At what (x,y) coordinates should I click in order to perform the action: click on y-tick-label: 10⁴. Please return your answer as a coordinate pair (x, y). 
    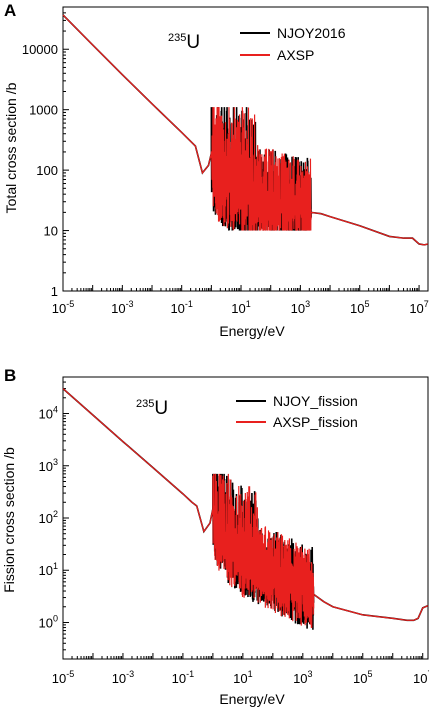
    Looking at the image, I should click on (48, 413).